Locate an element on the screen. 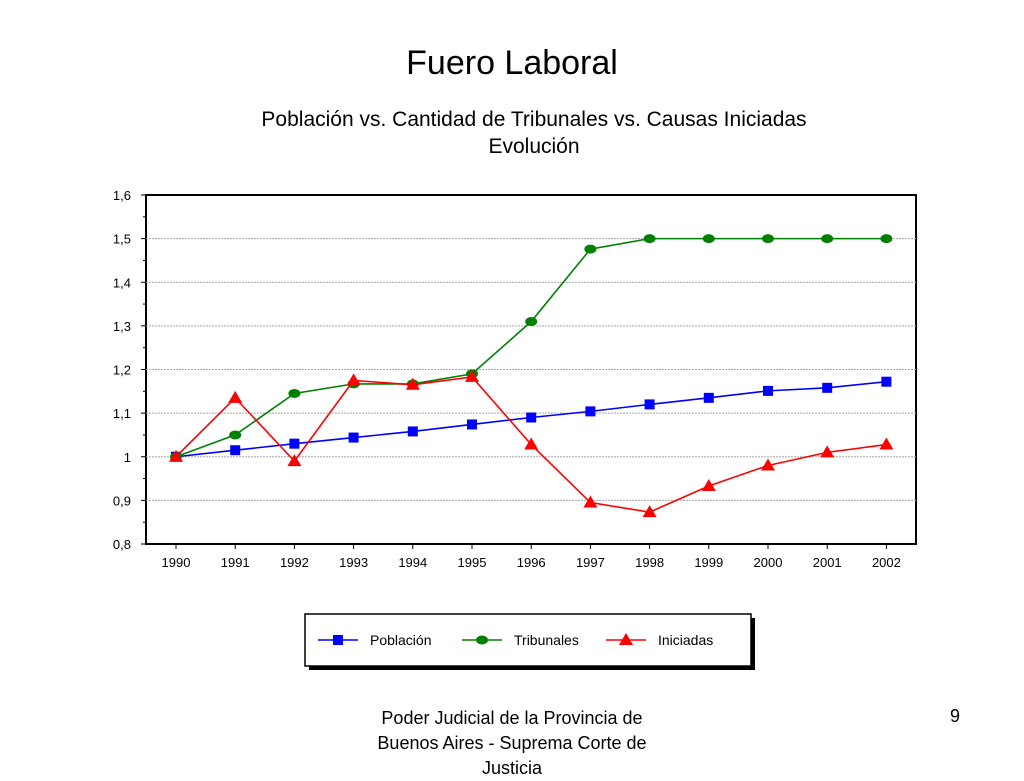 Image resolution: width=1024 pixels, height=781 pixels. legend-marker-poblacion is located at coordinates (338, 640).